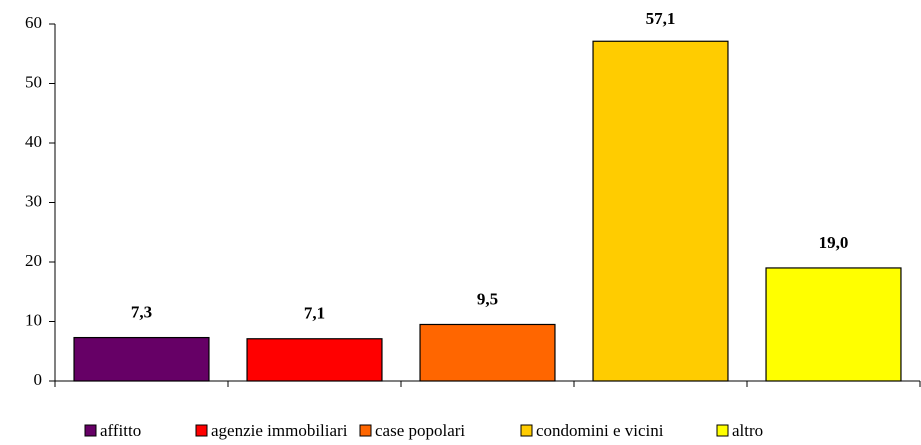 The height and width of the screenshot is (445, 921). What do you see at coordinates (33, 200) in the screenshot?
I see `y-tick-label: 30` at bounding box center [33, 200].